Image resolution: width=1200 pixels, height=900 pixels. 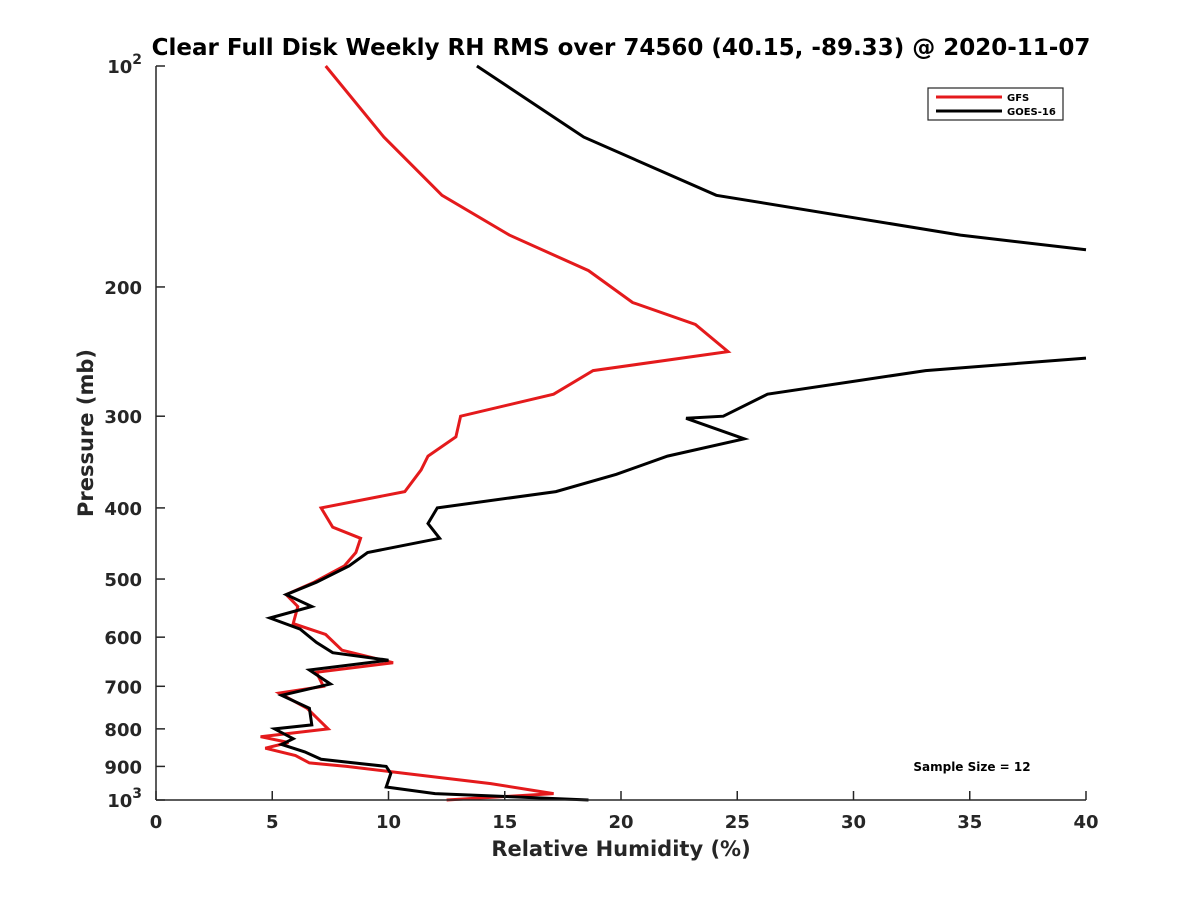 I want to click on y-tick-label: 700, so click(x=123, y=687).